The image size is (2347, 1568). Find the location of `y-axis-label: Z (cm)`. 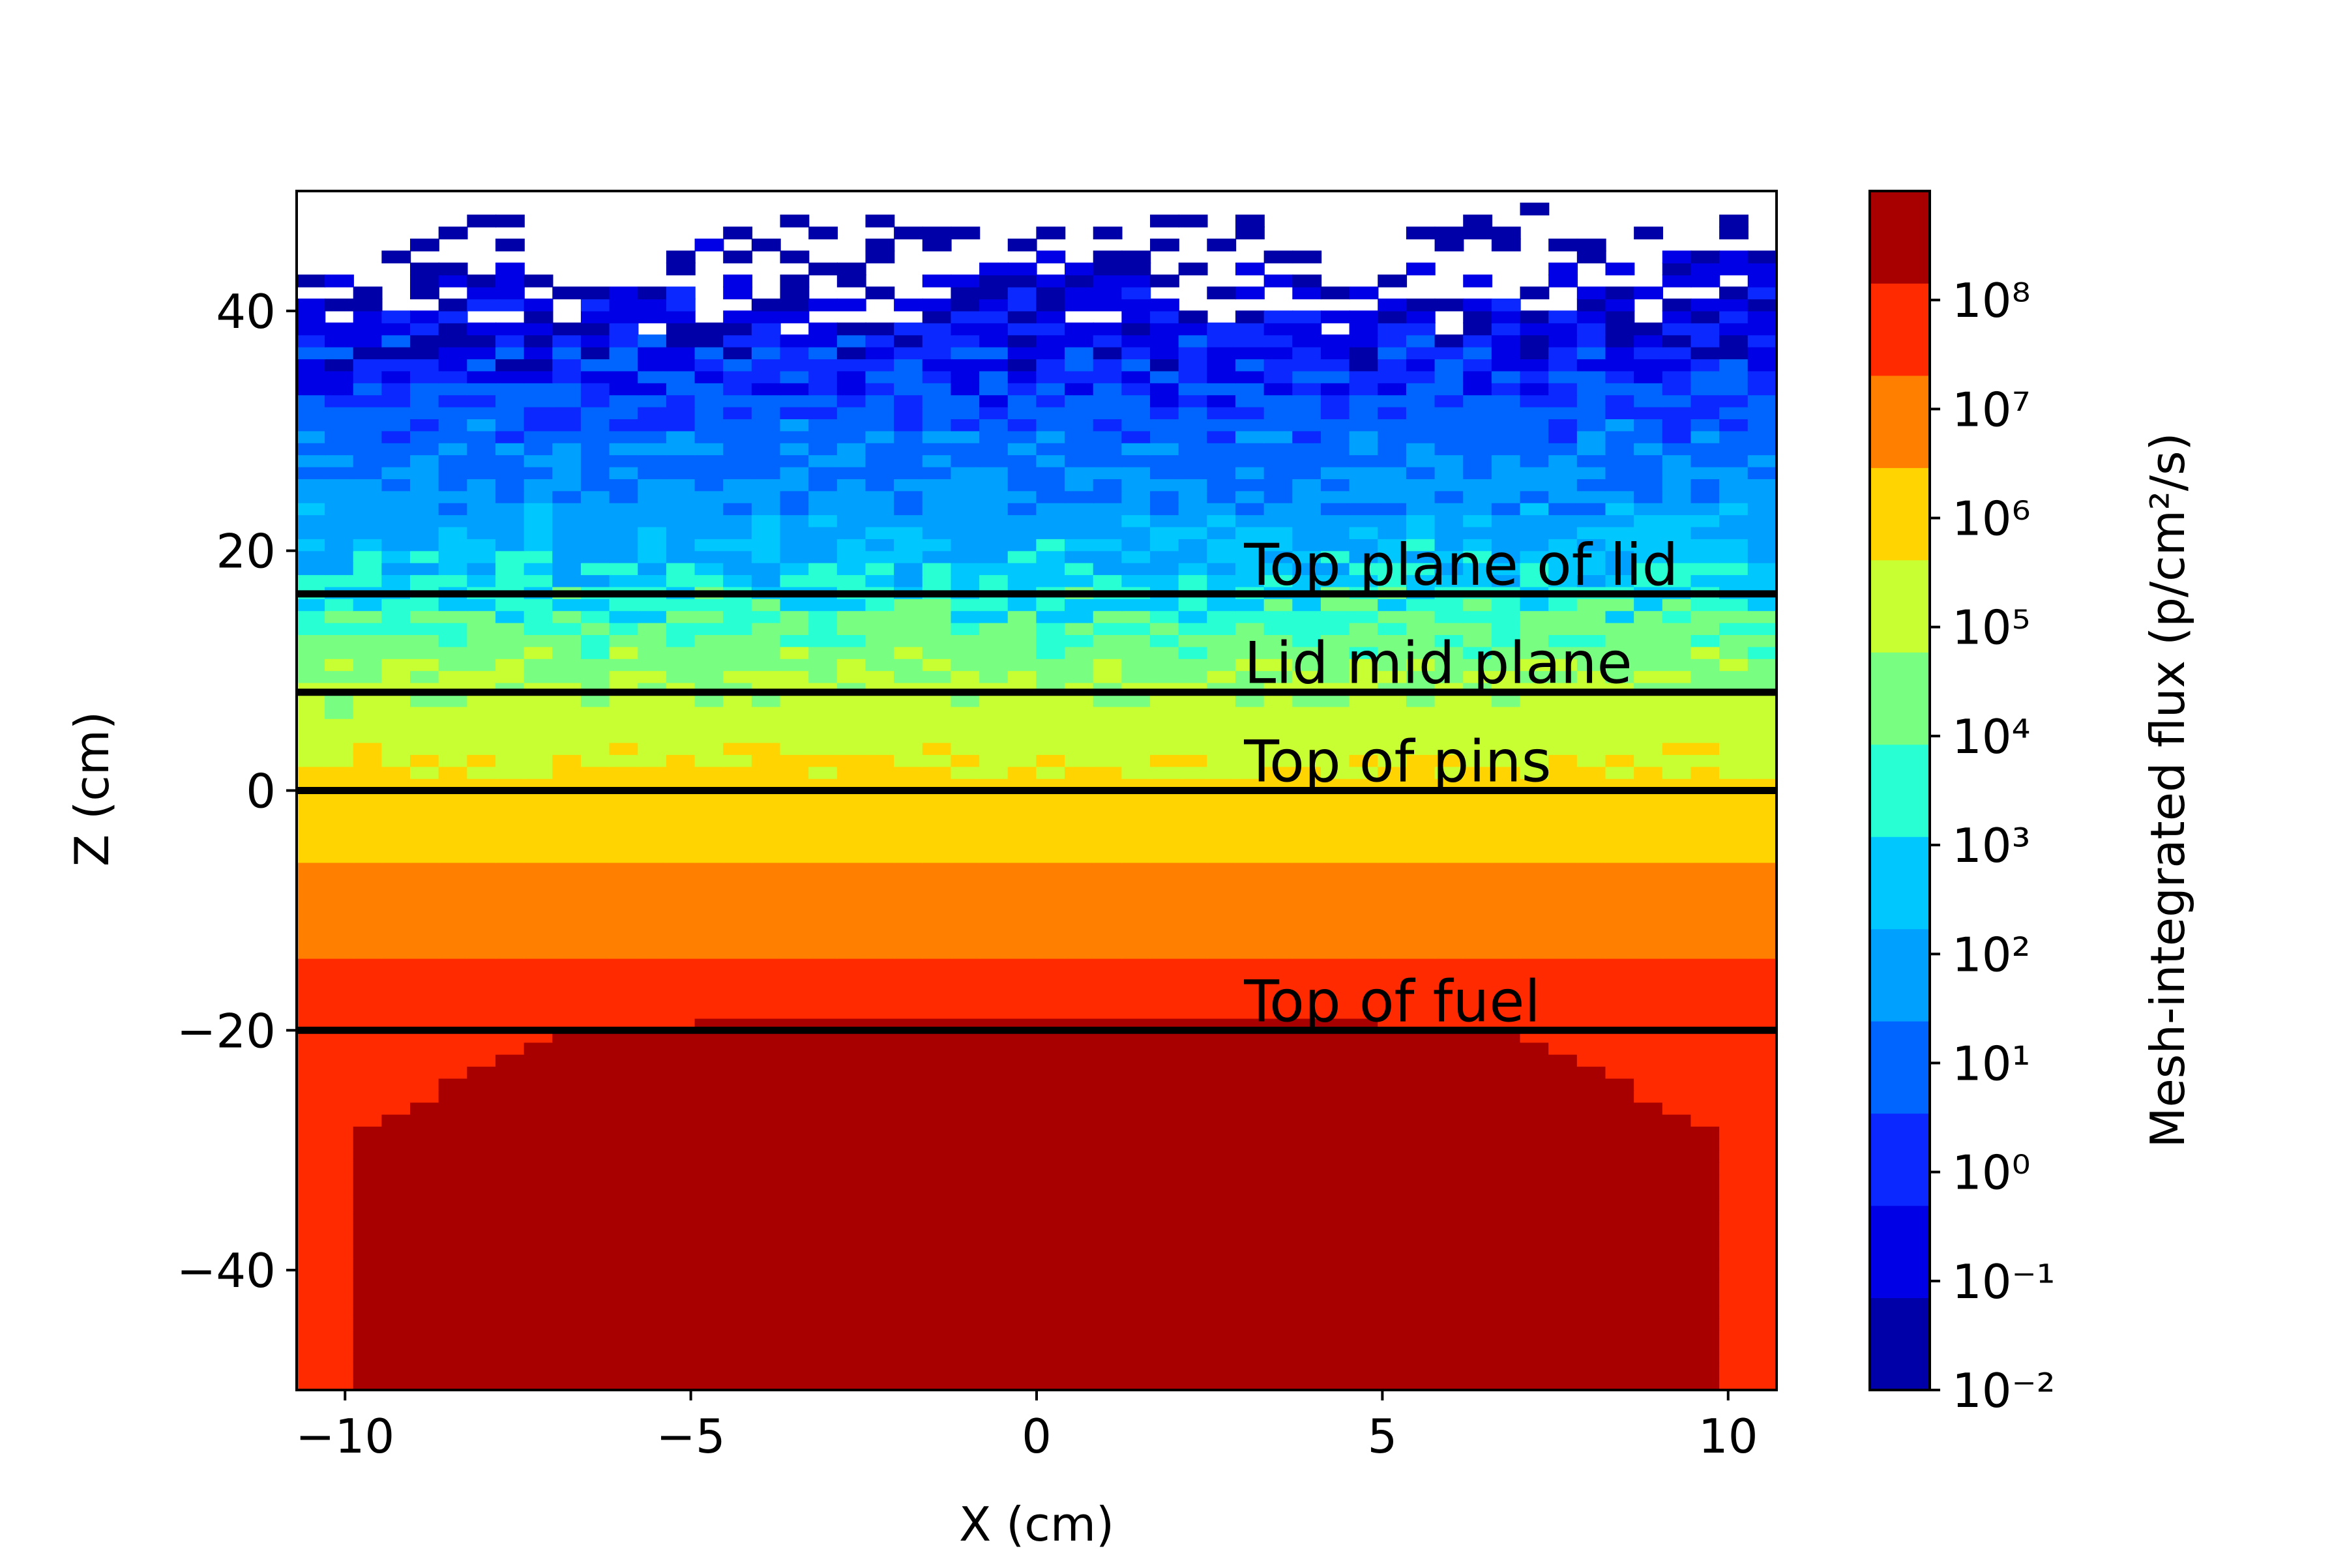

y-axis-label: Z (cm) is located at coordinates (92, 789).